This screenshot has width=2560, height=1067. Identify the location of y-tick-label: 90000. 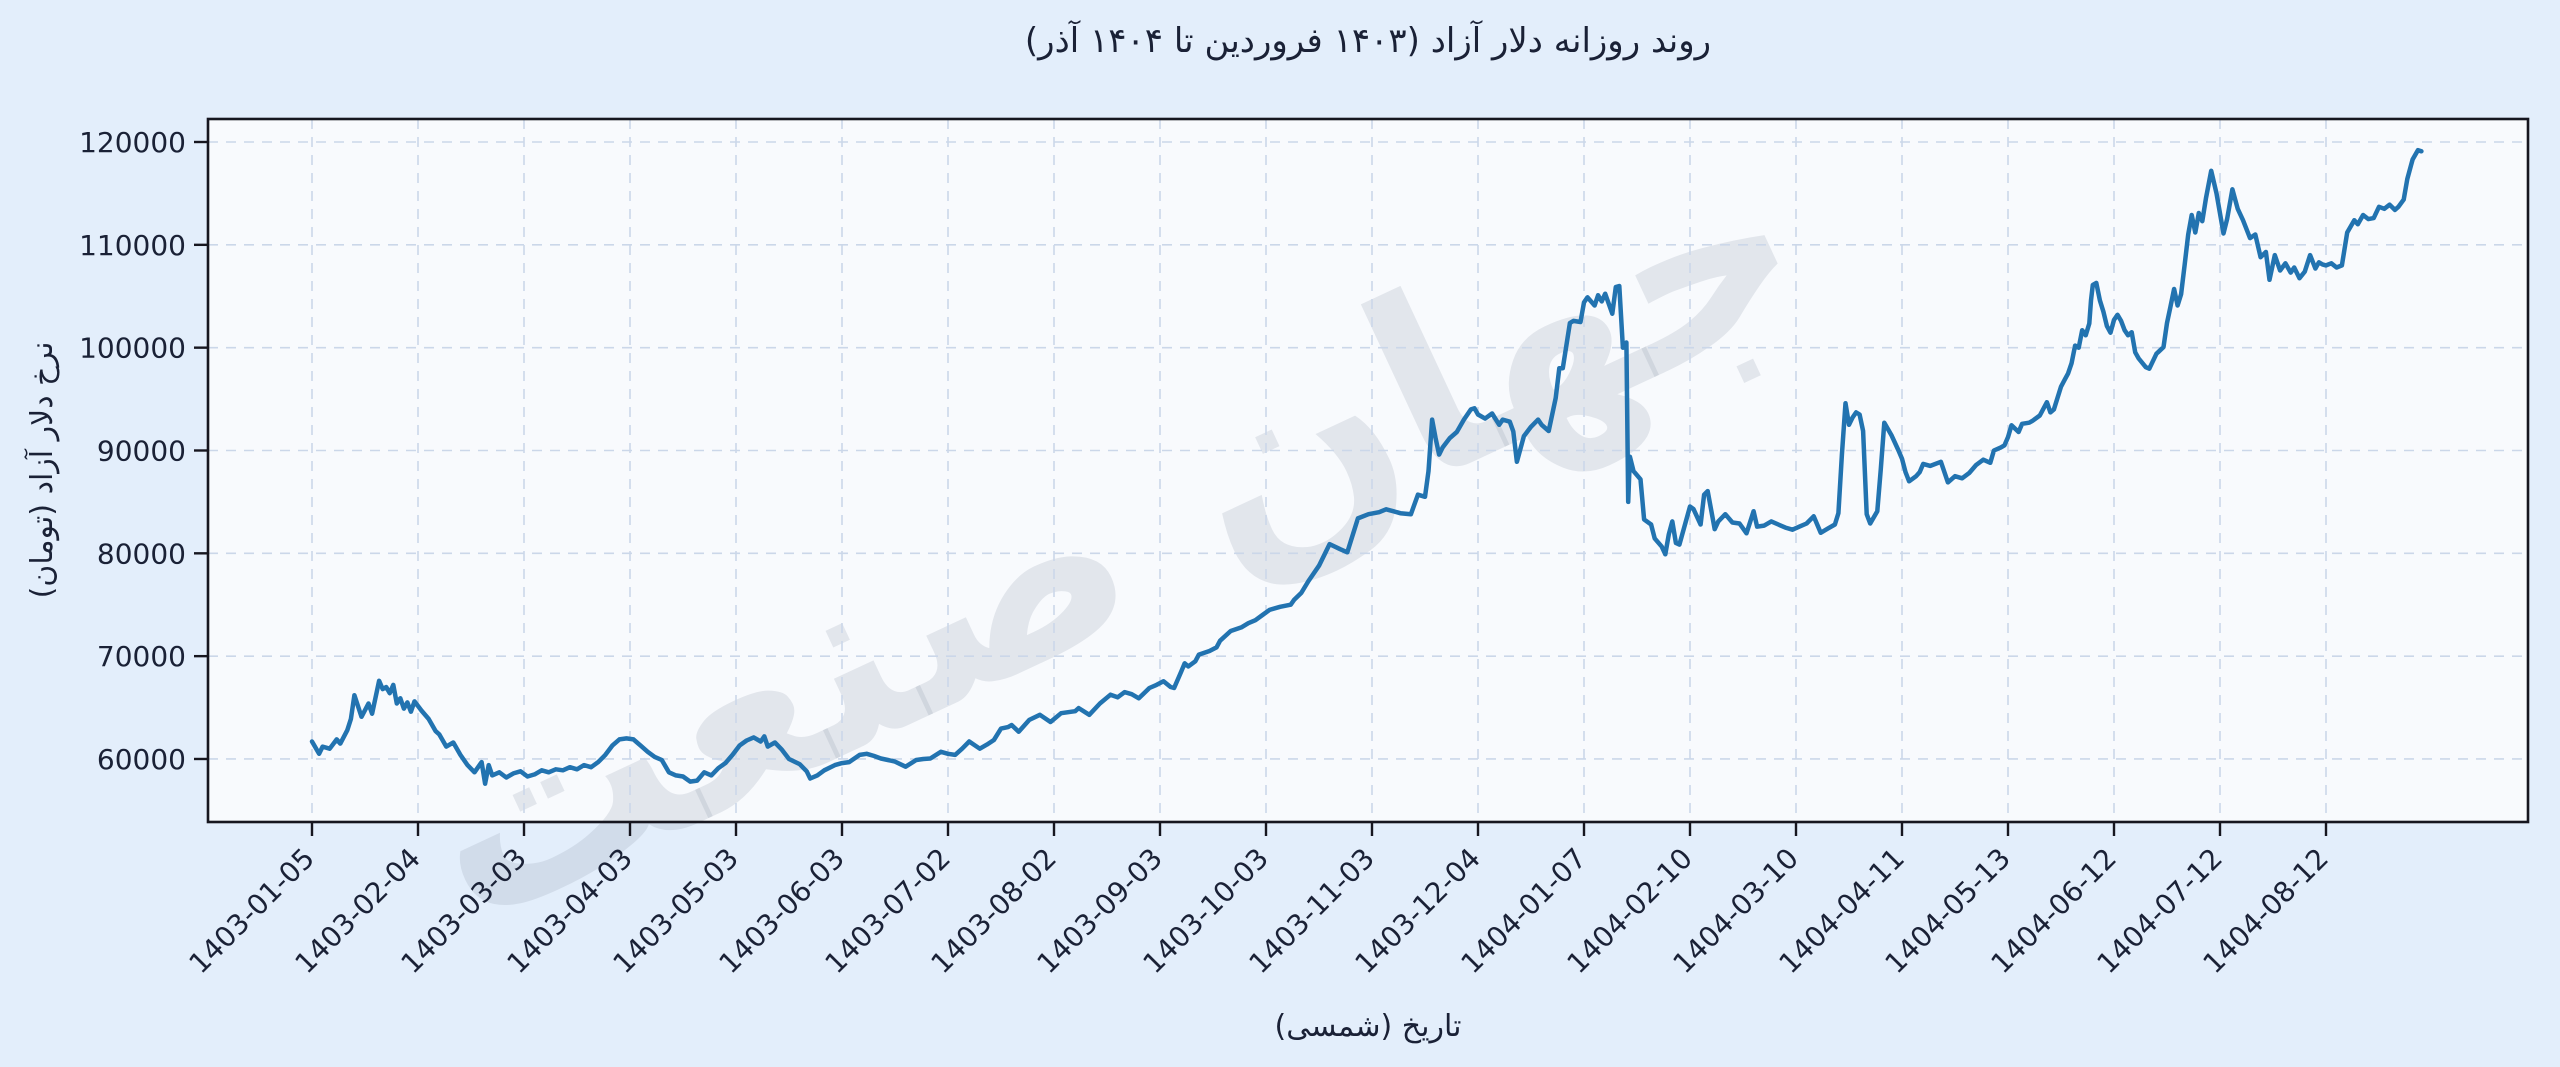
(141, 450).